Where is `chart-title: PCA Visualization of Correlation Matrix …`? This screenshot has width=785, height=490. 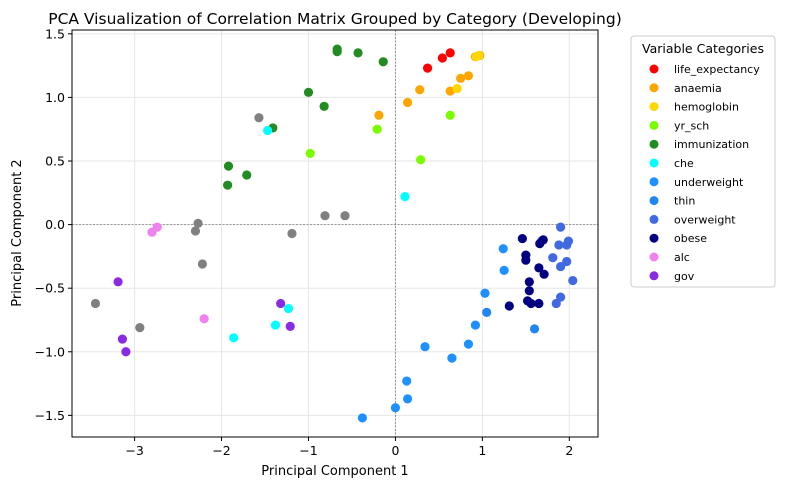 chart-title: PCA Visualization of Correlation Matrix … is located at coordinates (335, 19).